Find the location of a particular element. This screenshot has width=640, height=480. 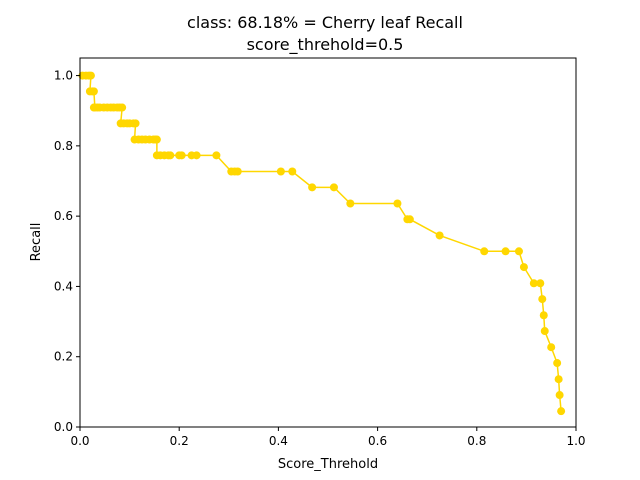

y-tick-label: 1.0 is located at coordinates (63, 76).